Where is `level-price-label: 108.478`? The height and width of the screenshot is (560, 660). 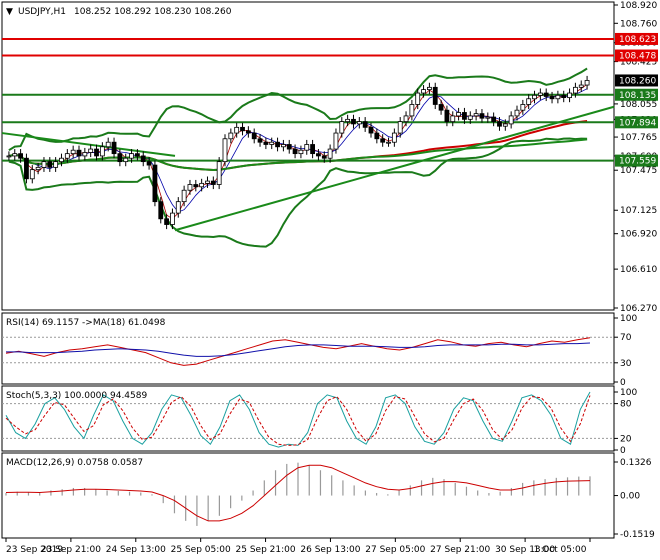
level-price-label: 108.478 is located at coordinates (637, 57).